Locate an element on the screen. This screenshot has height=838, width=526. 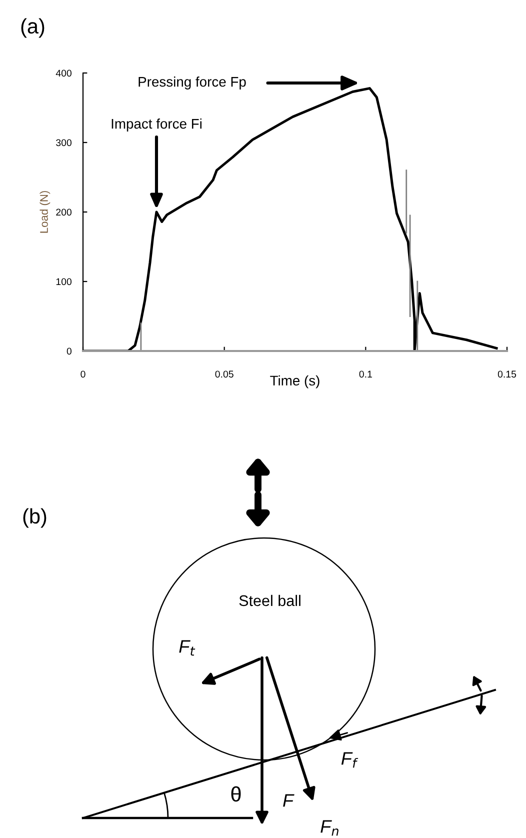
x-tick-label: 0.1 is located at coordinates (365, 374).